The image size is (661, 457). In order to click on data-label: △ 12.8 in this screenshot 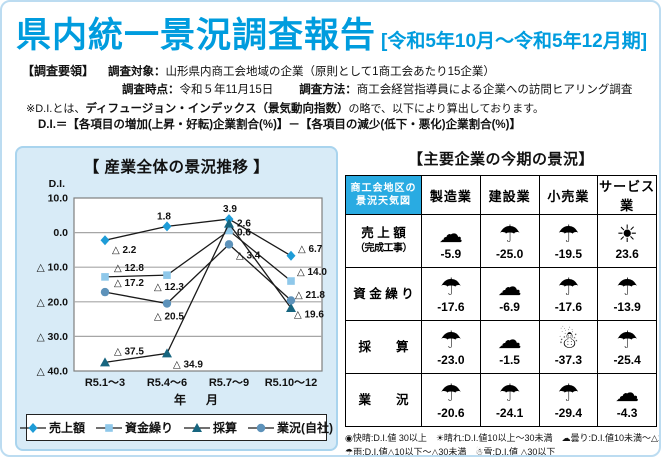, I will do `click(129, 268)`.